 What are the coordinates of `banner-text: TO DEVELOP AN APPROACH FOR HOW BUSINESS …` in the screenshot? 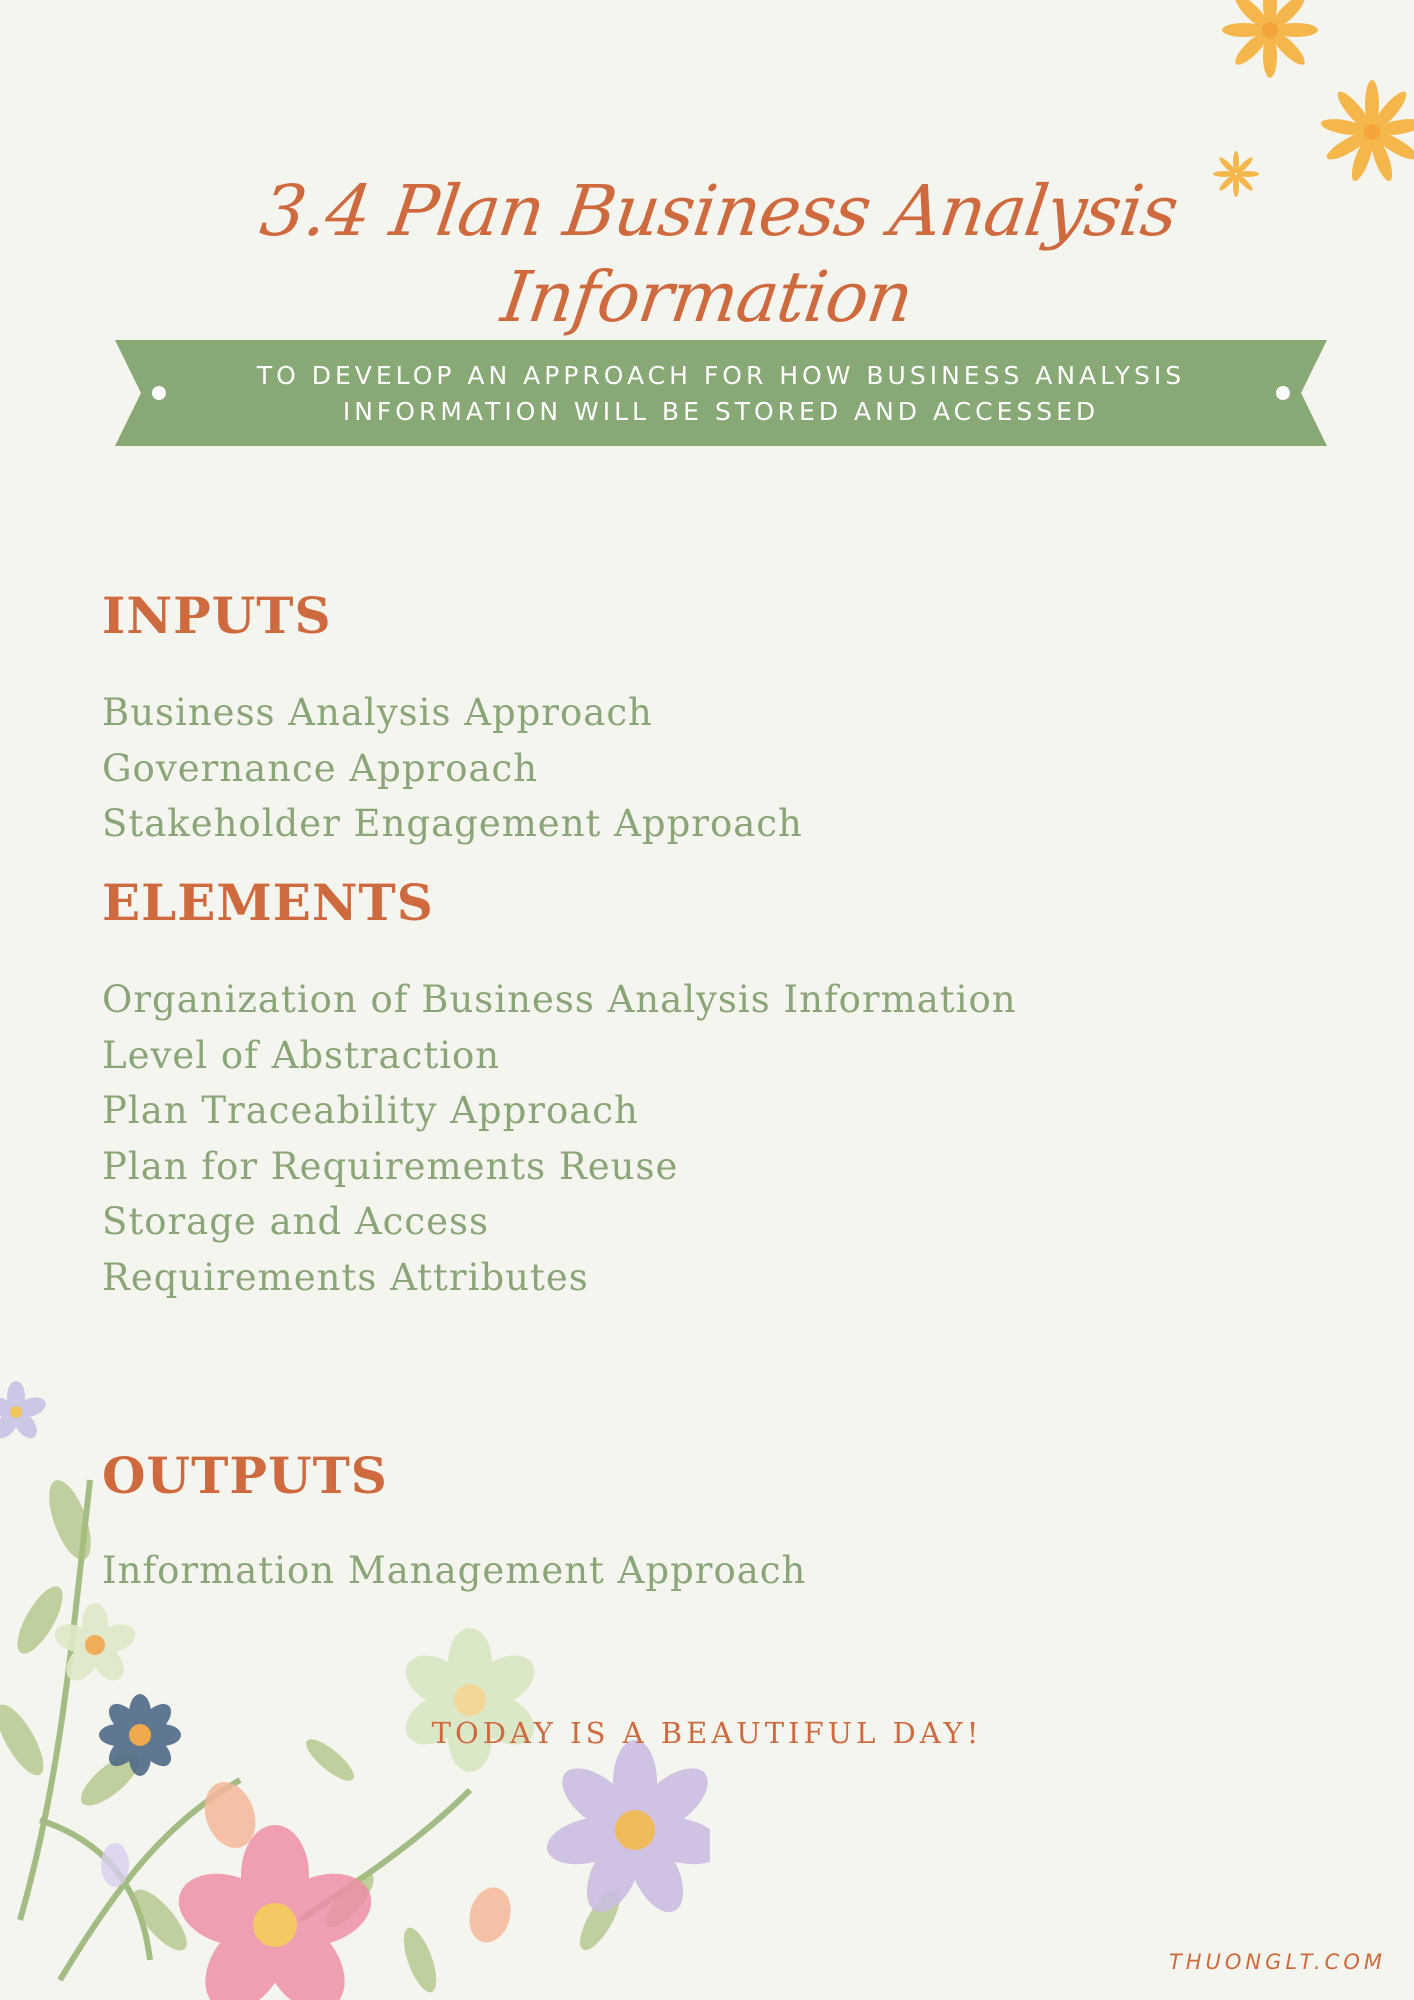 It's located at (721, 394).